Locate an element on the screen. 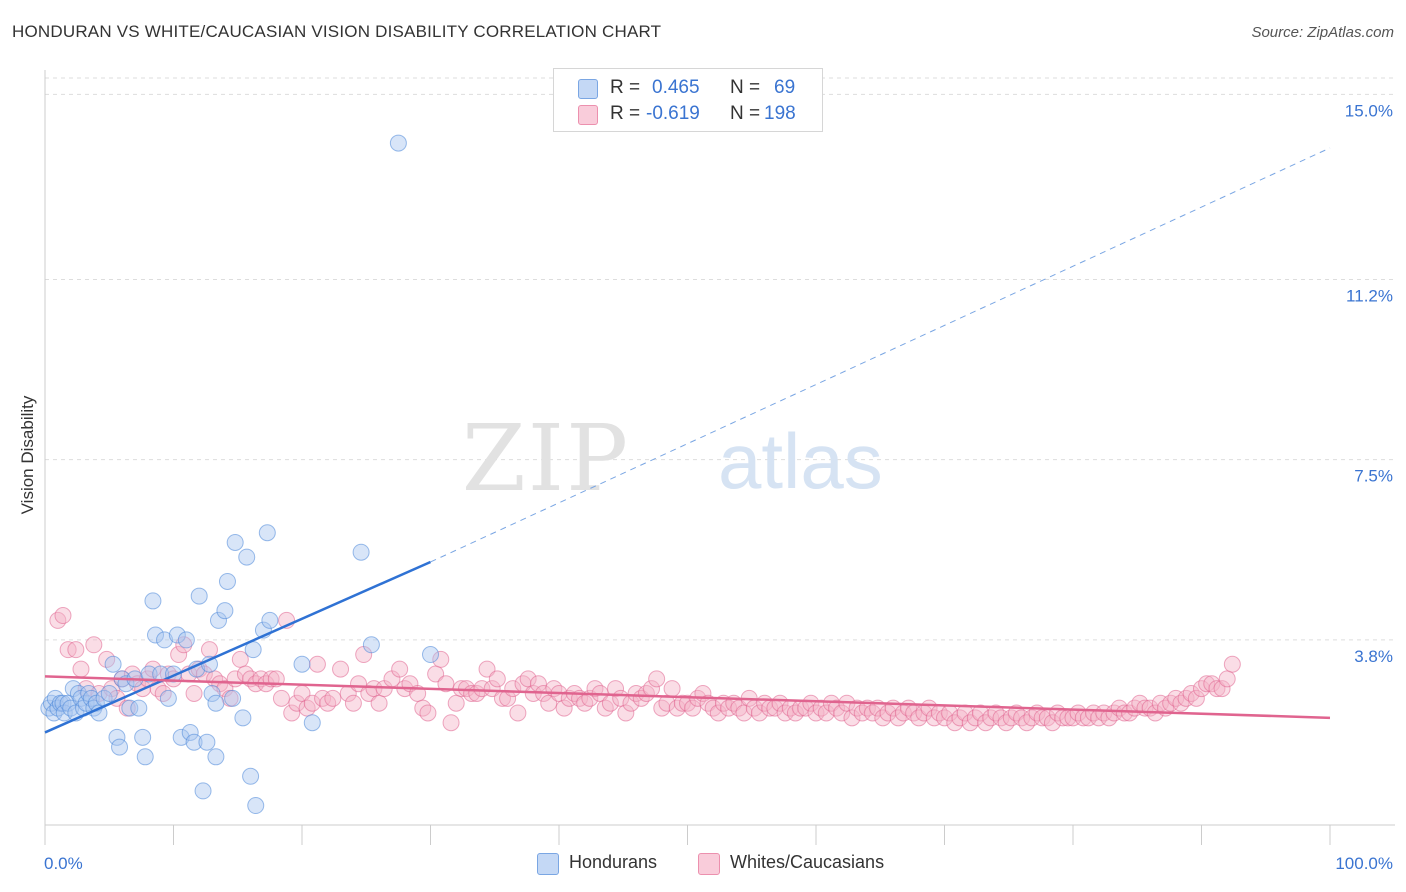 Image resolution: width=1406 pixels, height=892 pixels. legend-r-label: R = is located at coordinates (625, 87).